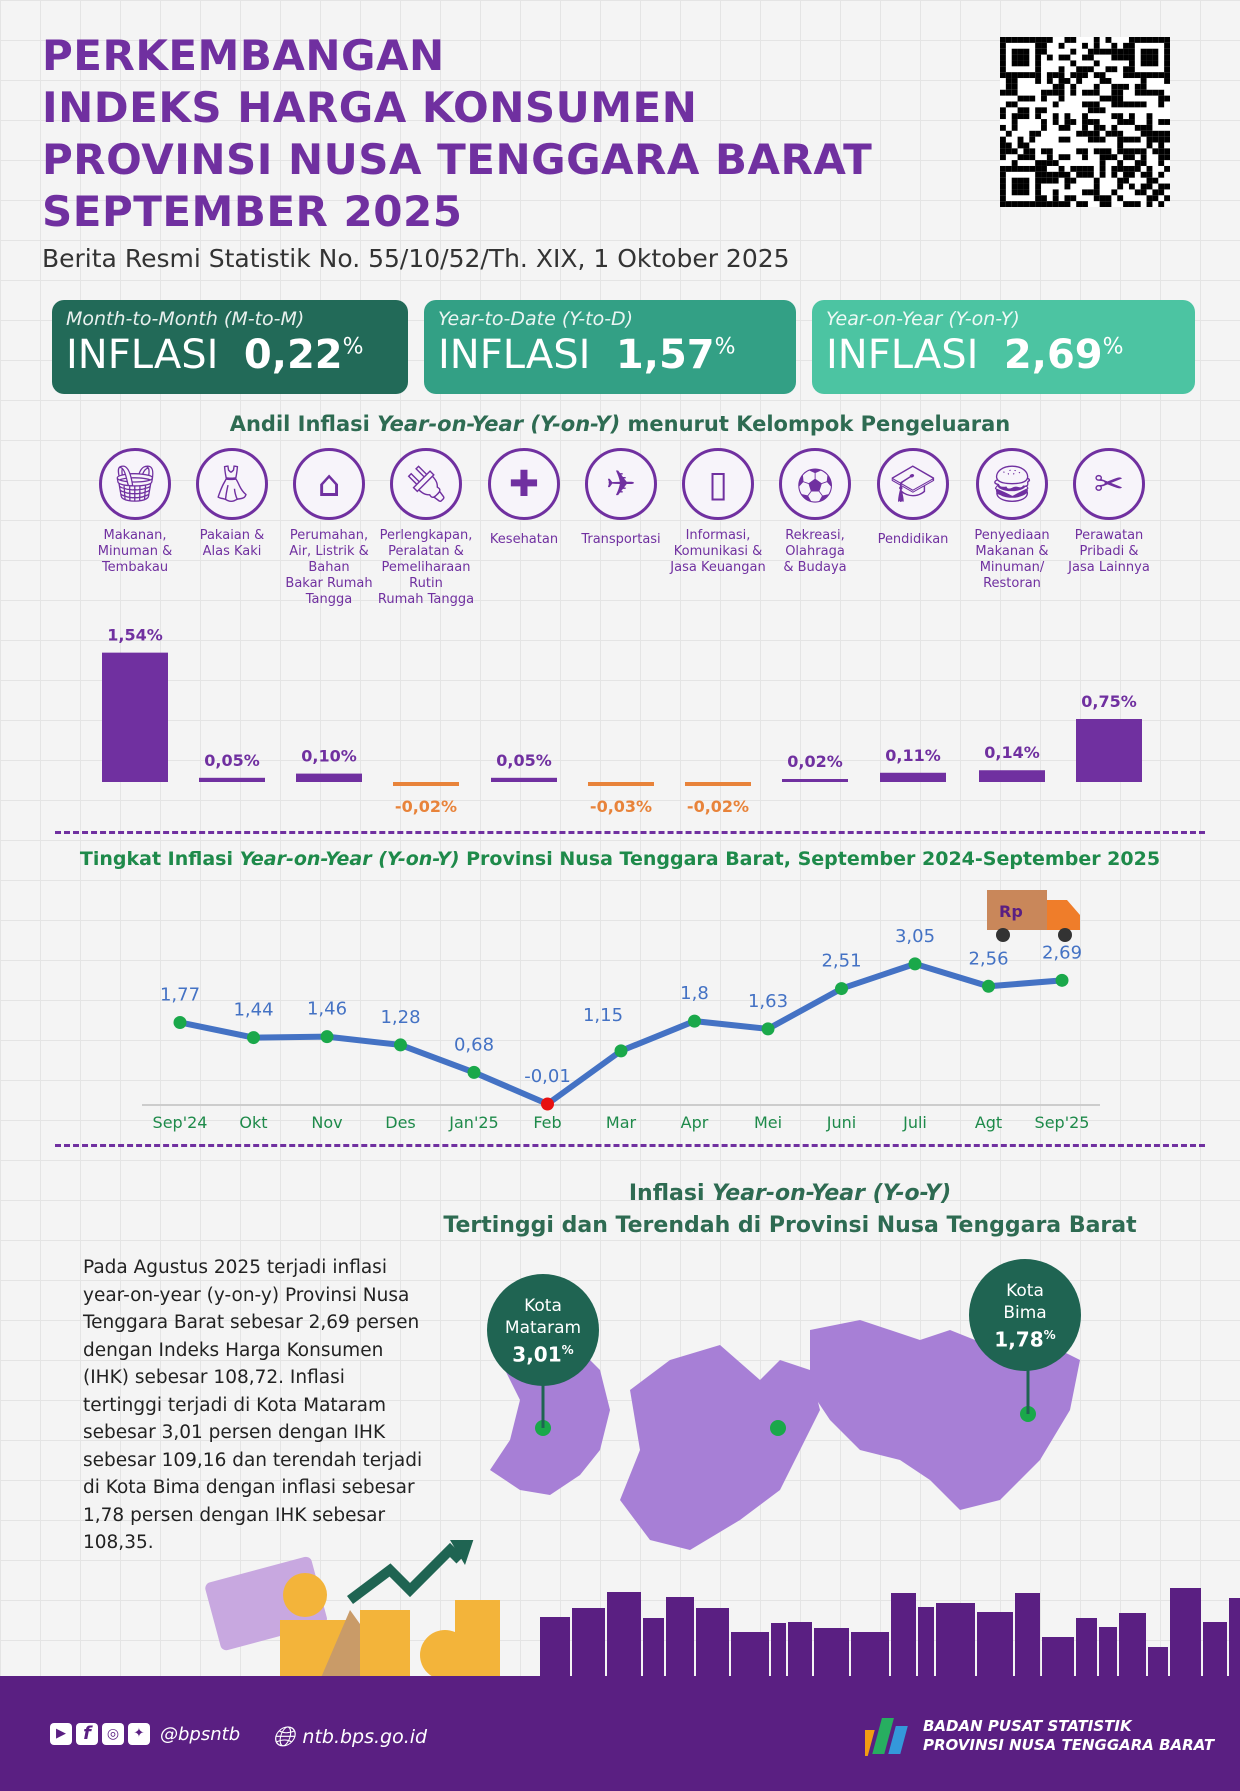 Image resolution: width=1240 pixels, height=1791 pixels. Describe the element at coordinates (1012, 559) in the screenshot. I see `category-label: Penyediaan Makanan & Minuman/Restoran` at that location.